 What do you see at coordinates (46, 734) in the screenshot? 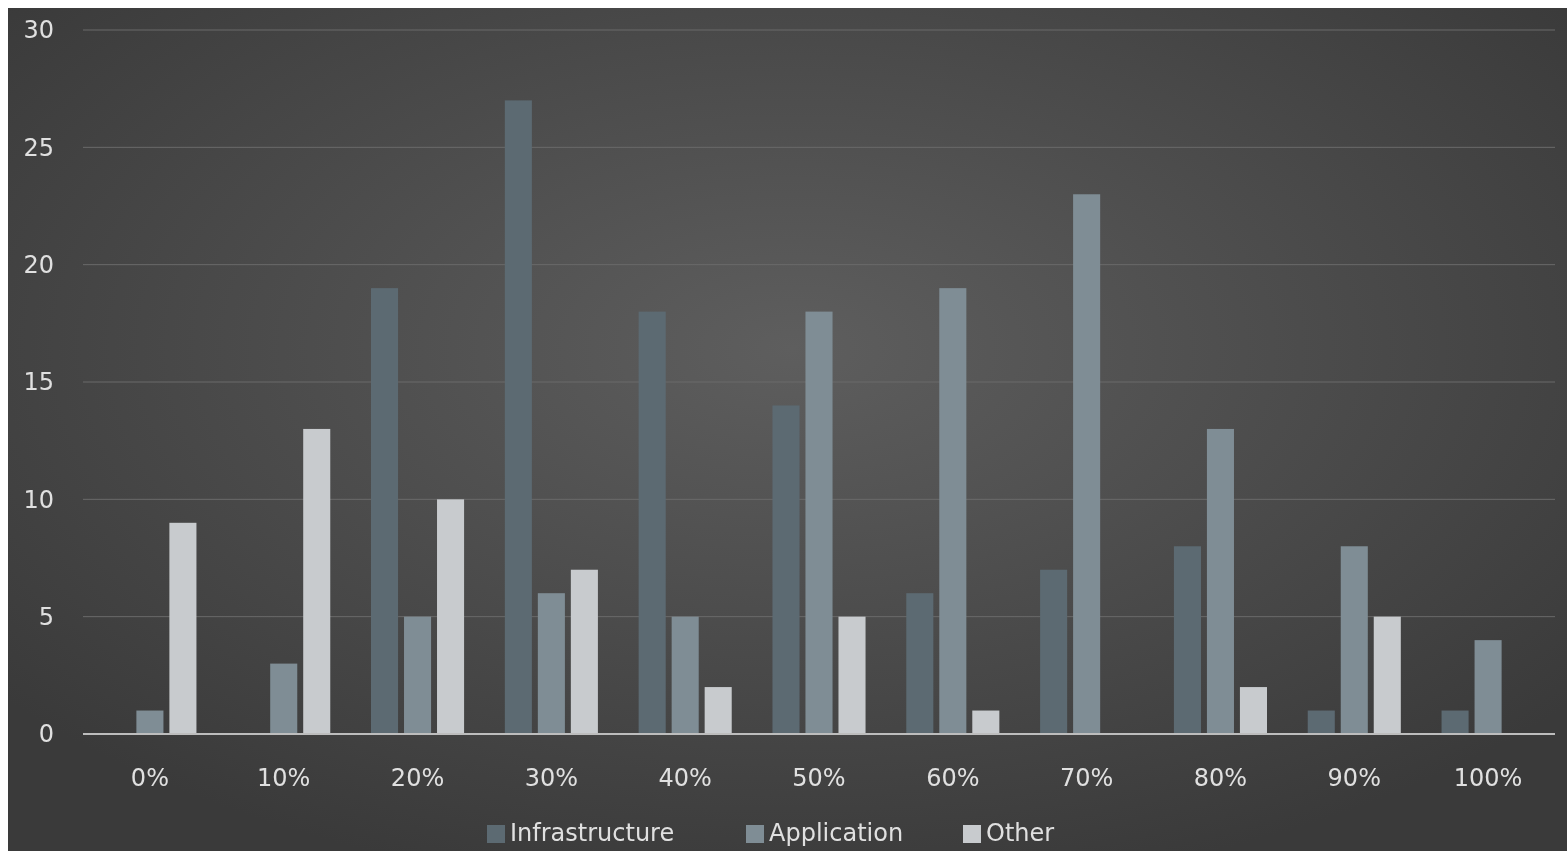
I see `y-tick-label: 0` at bounding box center [46, 734].